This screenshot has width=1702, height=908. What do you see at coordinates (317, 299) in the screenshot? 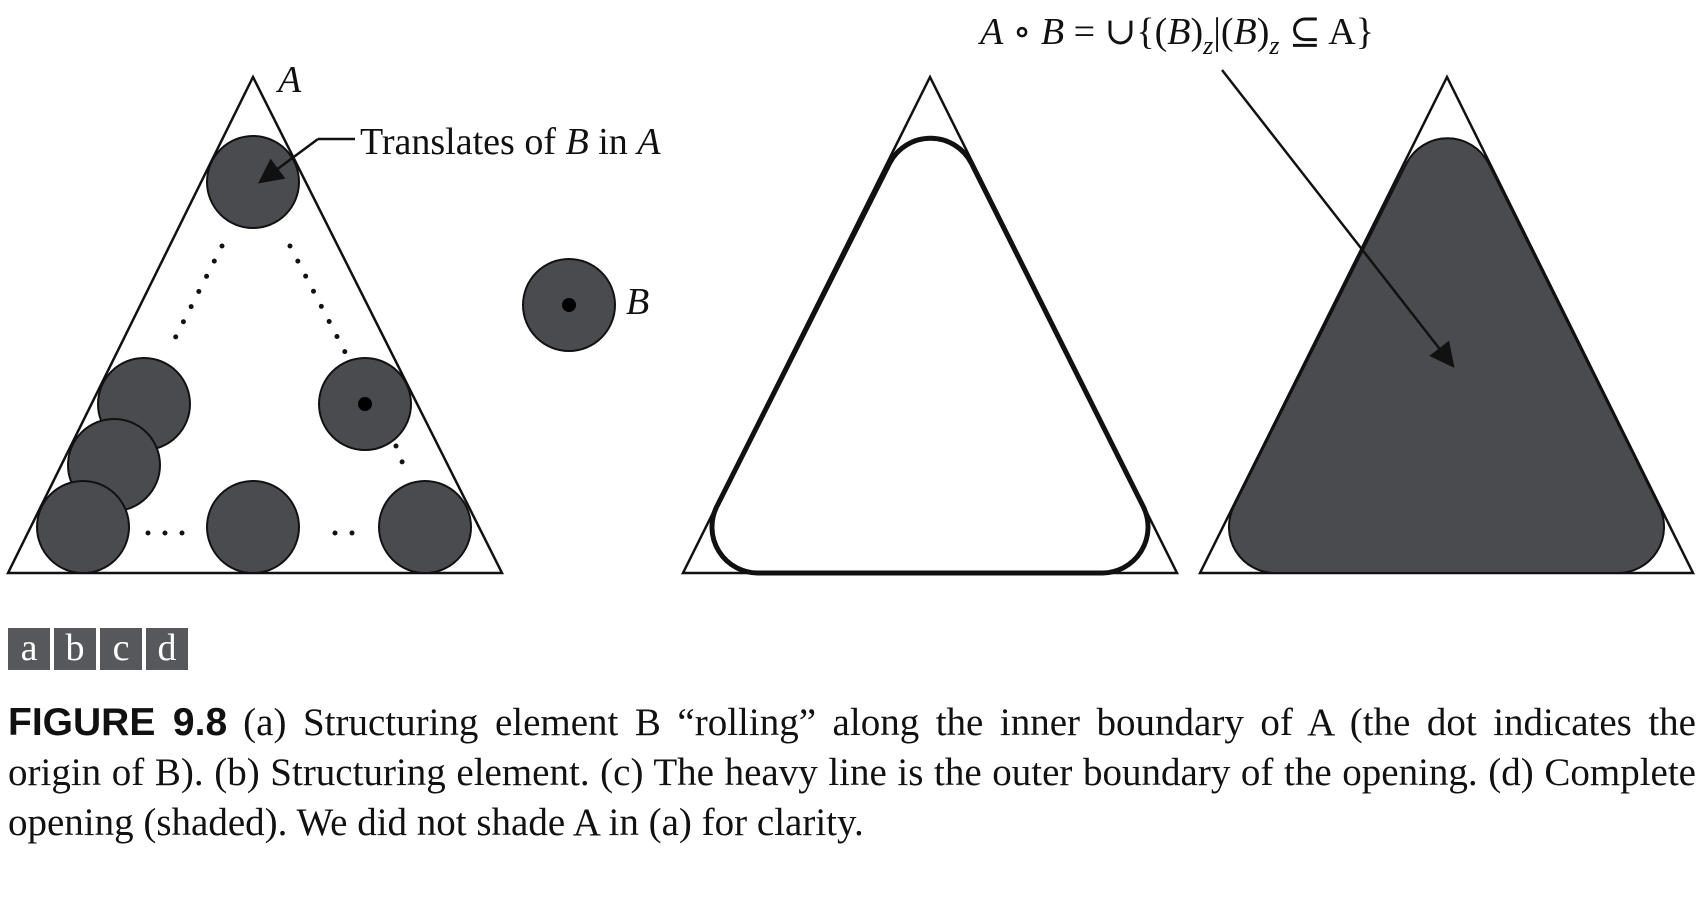
I see `dotted-path-right` at bounding box center [317, 299].